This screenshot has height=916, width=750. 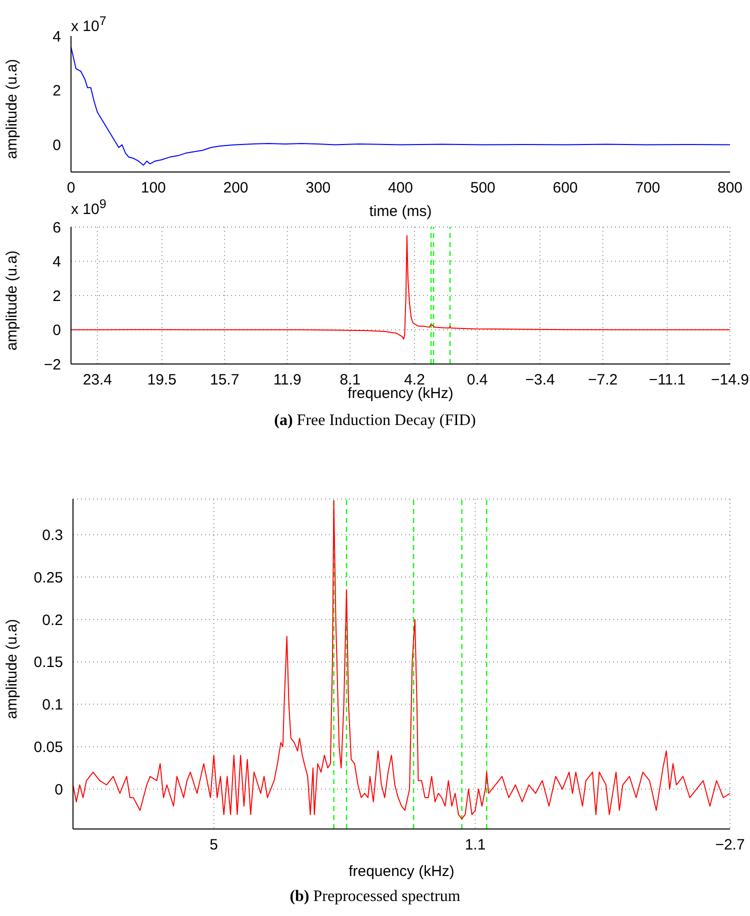 I want to click on y-tick-label: 0.15, so click(x=48, y=663).